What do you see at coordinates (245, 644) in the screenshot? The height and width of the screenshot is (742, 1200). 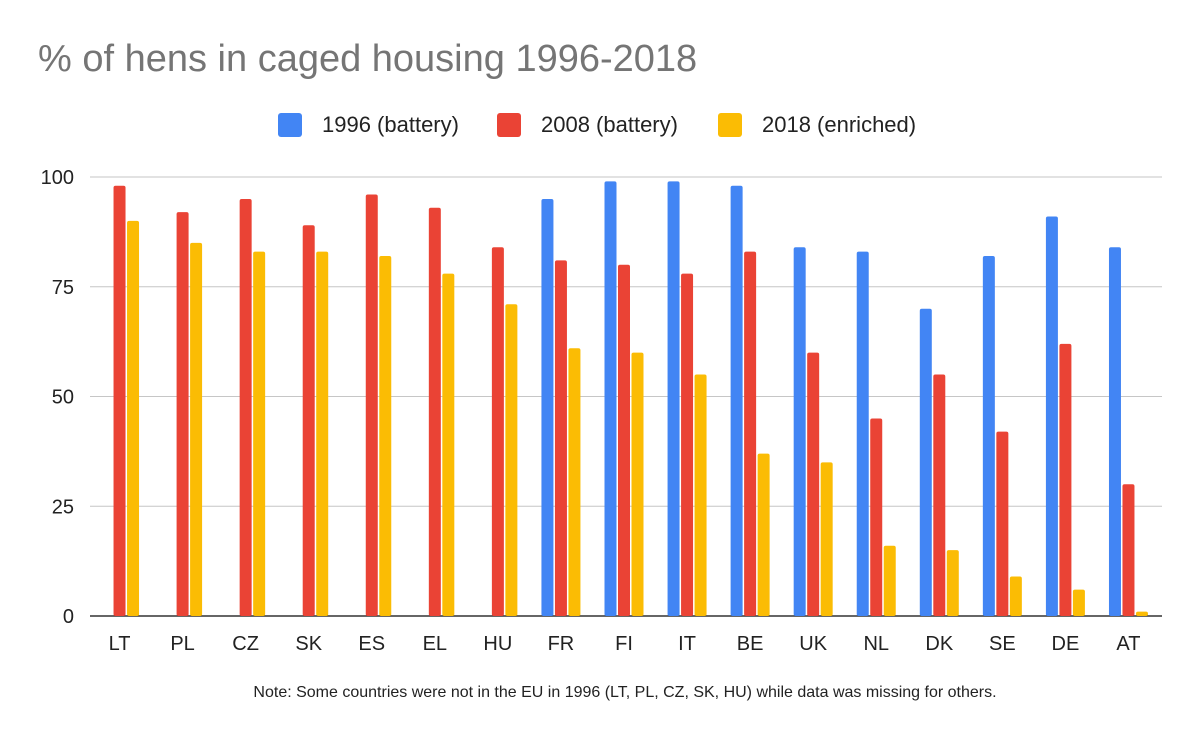 I see `x-tick-label: CZ` at bounding box center [245, 644].